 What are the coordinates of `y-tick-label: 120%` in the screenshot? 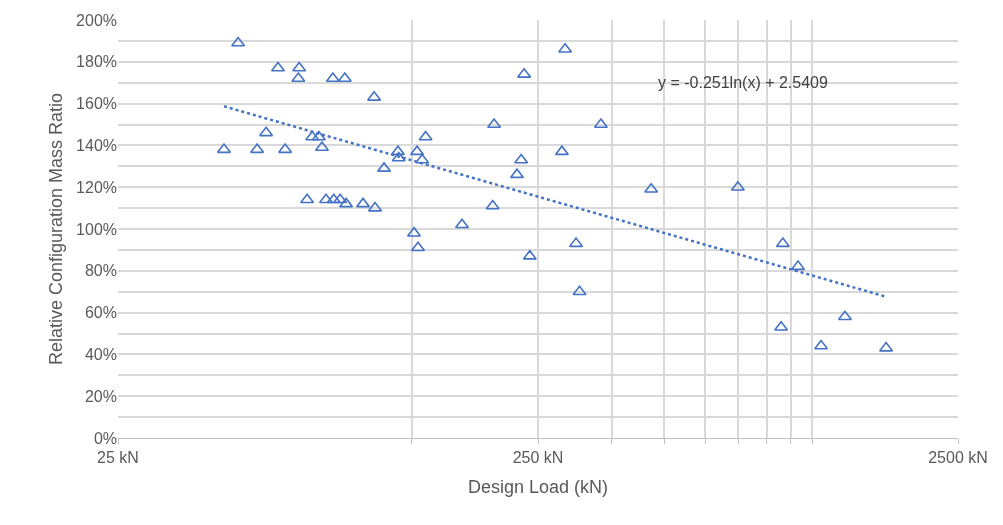 It's located at (96, 187).